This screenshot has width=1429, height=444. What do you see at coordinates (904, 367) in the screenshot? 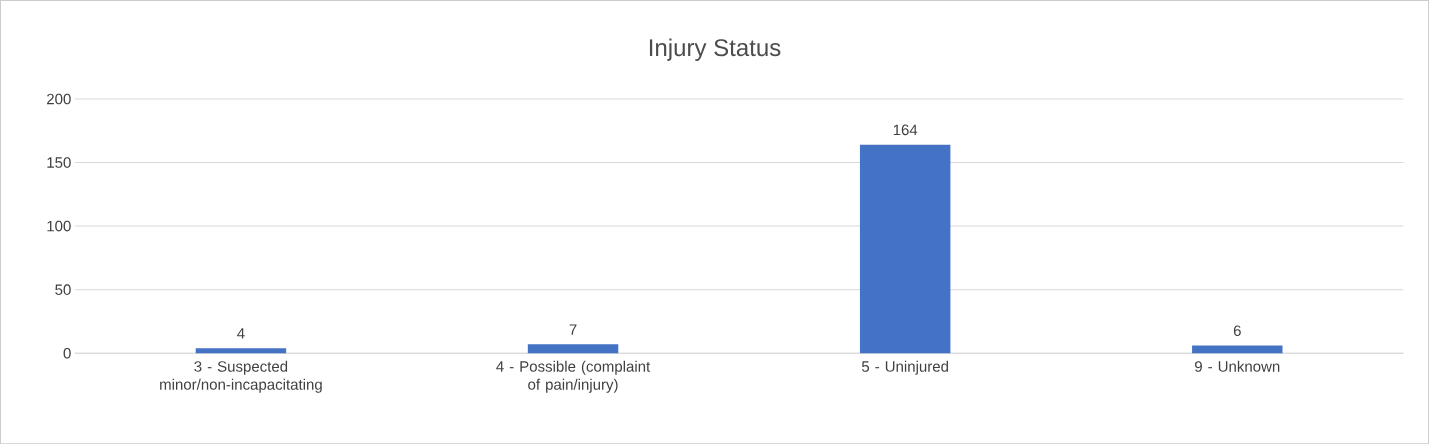
I see `x-tick-label: 5 - Uninjured` at bounding box center [904, 367].